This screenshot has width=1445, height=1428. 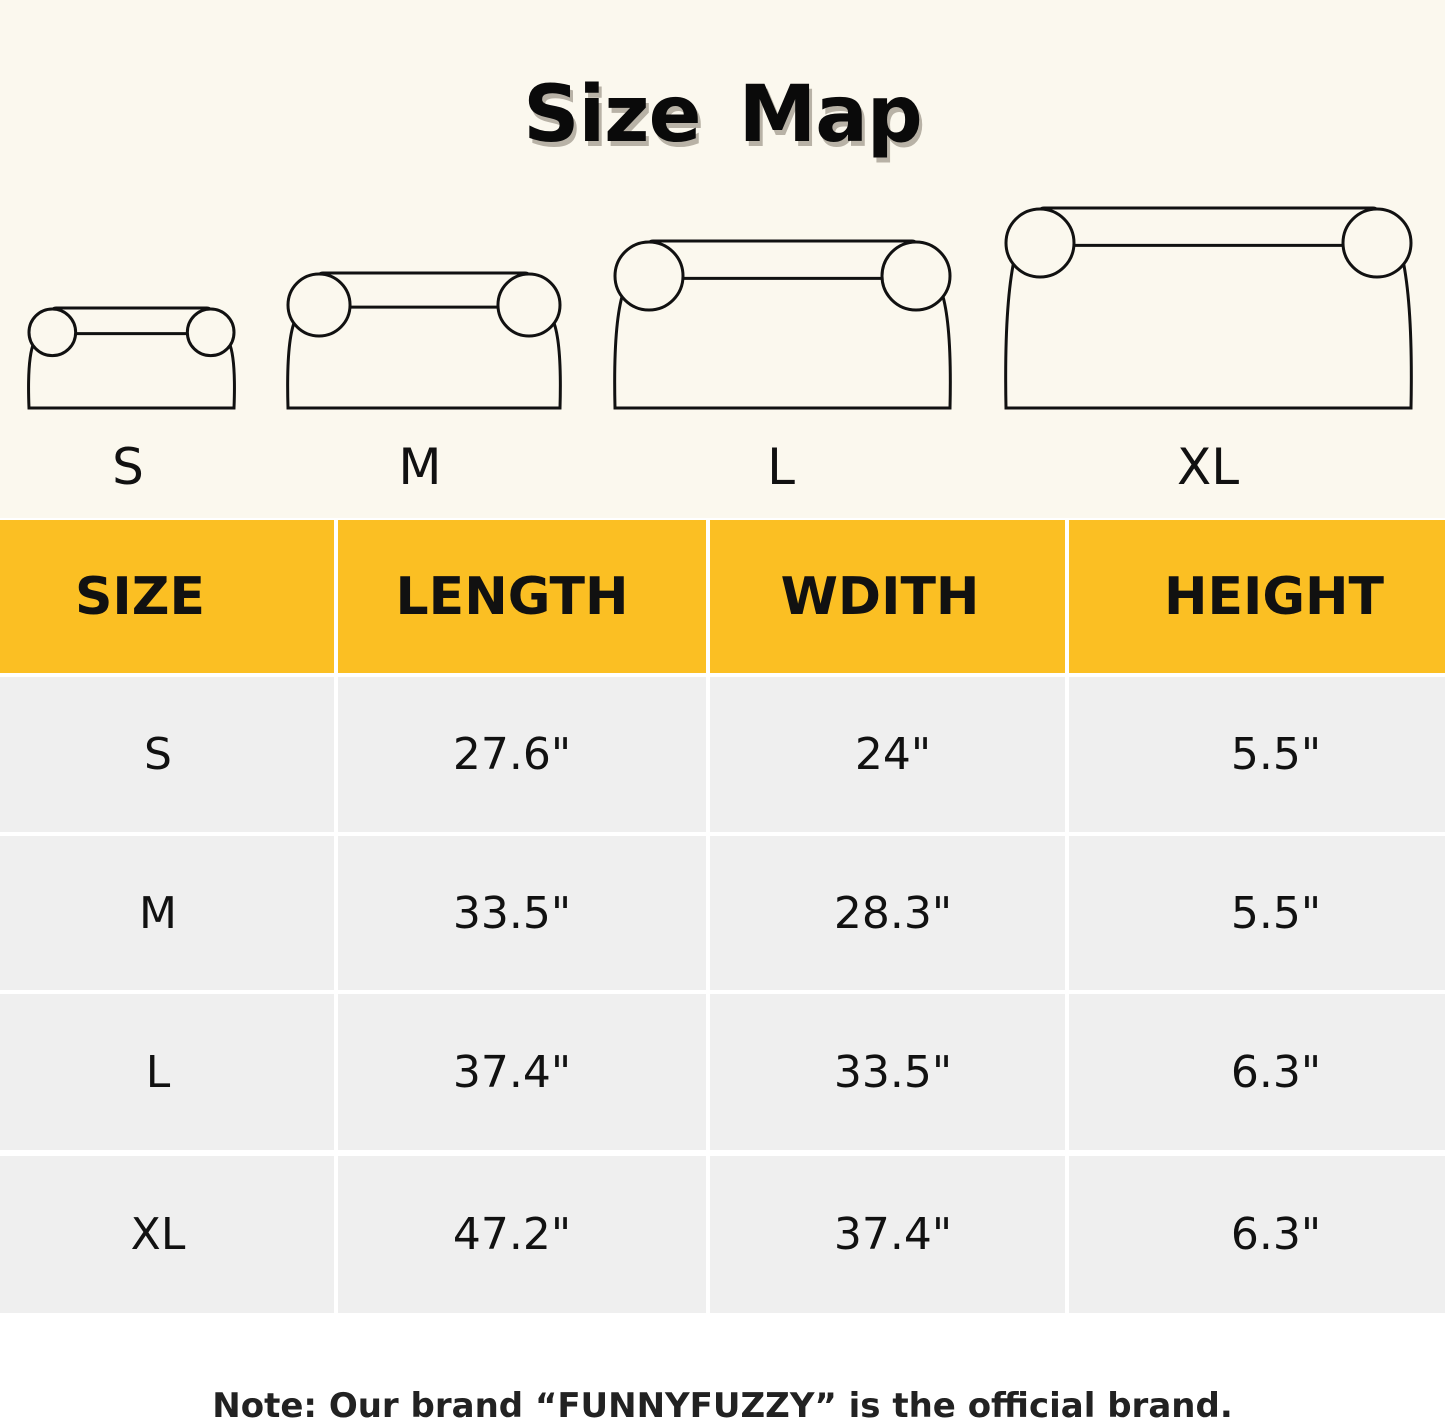 I want to click on table-cell: 27.6", so click(x=522, y=754).